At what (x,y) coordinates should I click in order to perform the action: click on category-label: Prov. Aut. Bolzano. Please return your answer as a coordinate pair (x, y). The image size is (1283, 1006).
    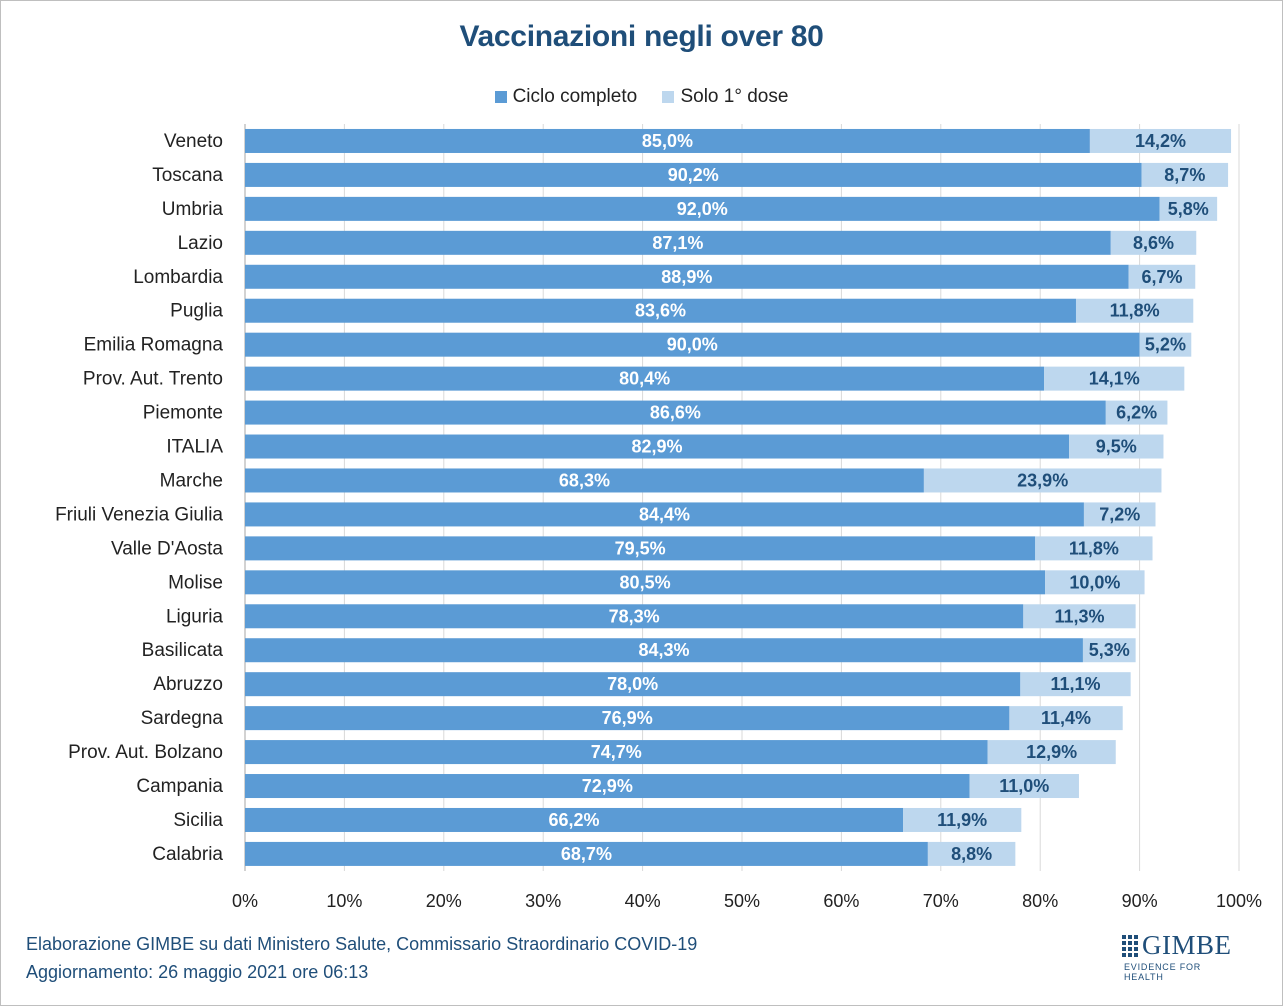
    Looking at the image, I should click on (145, 752).